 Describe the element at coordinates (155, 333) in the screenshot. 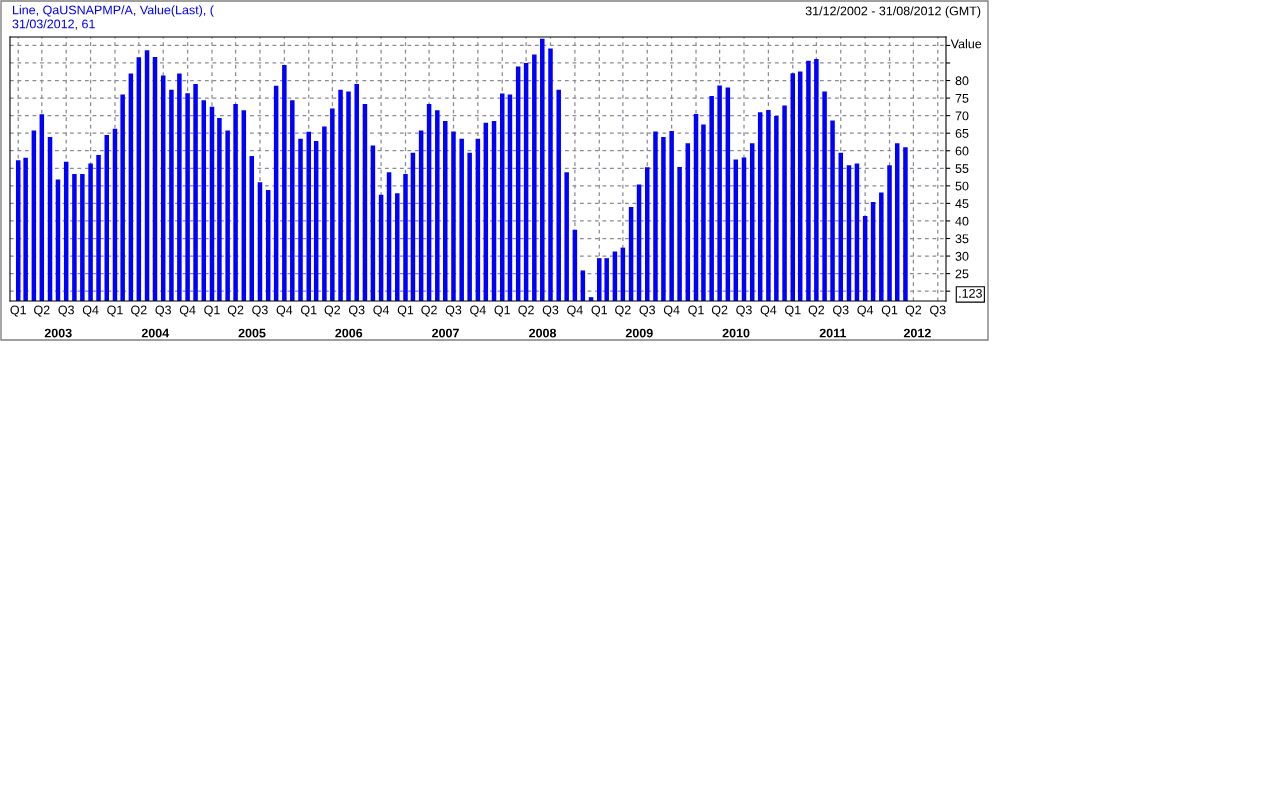

I see `x2-tick-label: 2004` at that location.